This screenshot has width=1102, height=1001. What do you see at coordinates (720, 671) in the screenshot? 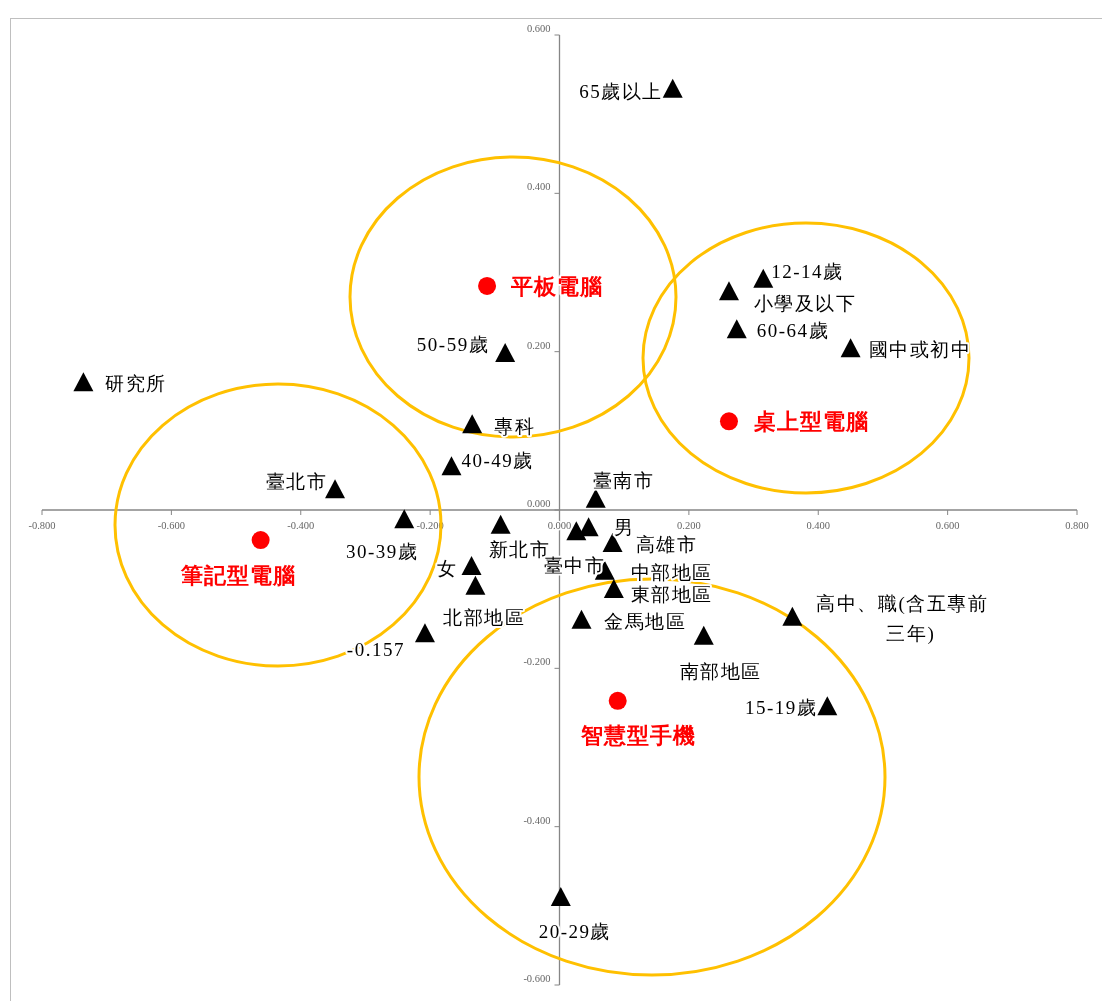
I see `annotation: 南部地區` at bounding box center [720, 671].